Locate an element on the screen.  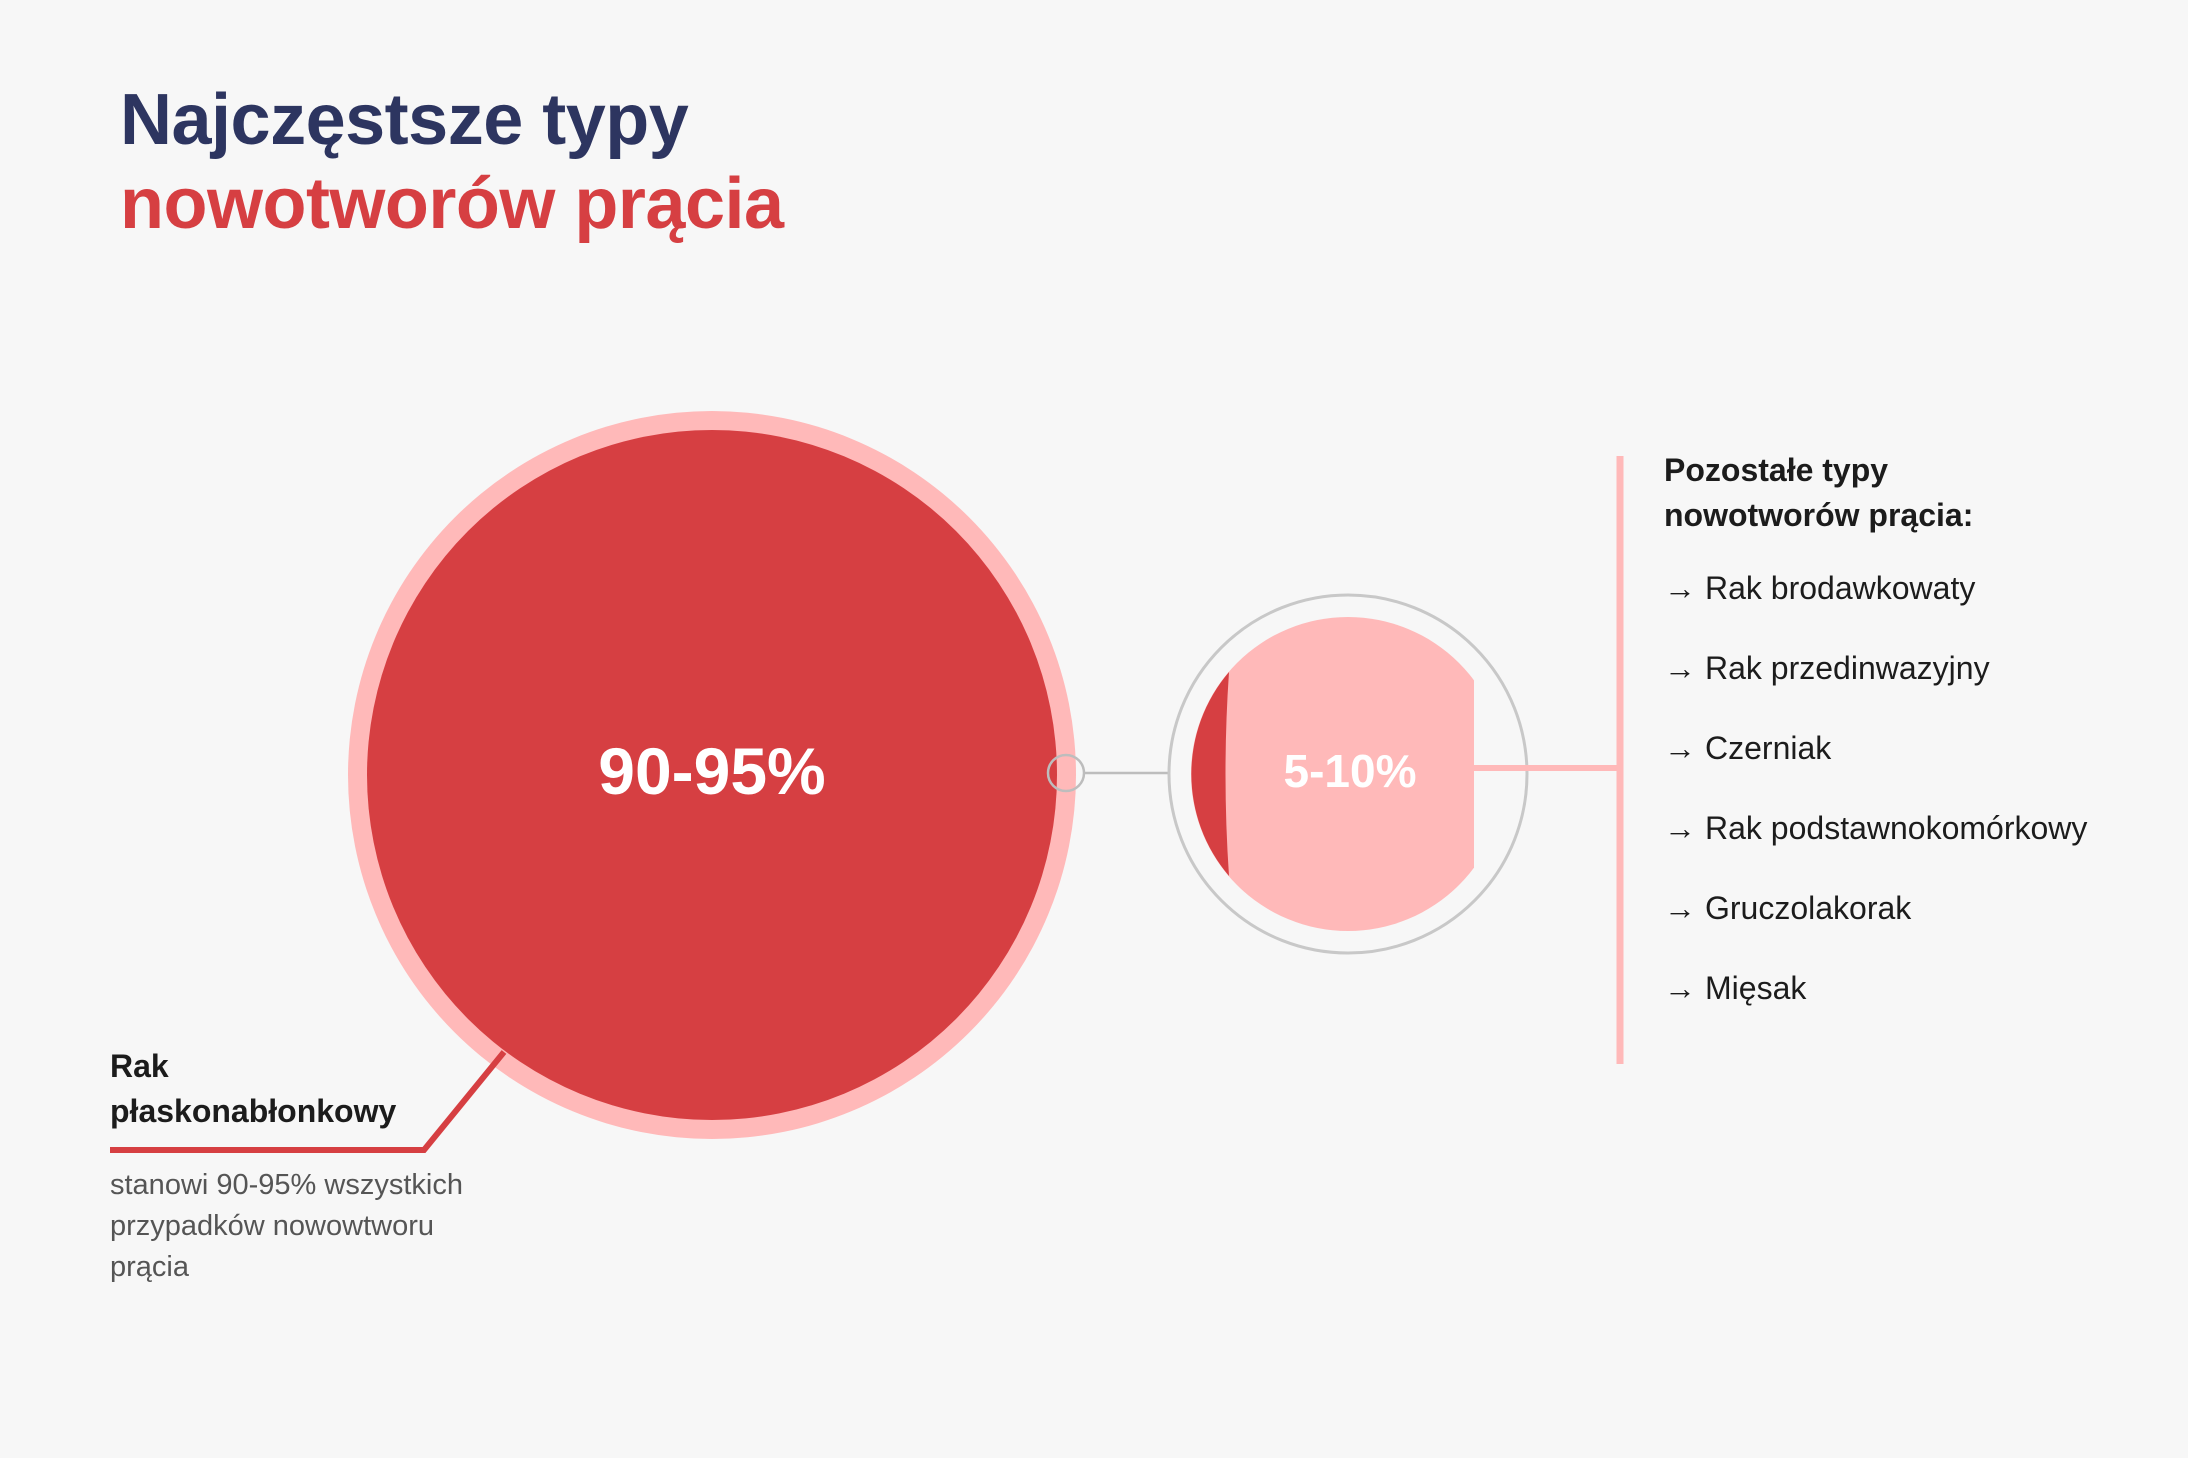
large-circle-value: 90-95% is located at coordinates (712, 771).